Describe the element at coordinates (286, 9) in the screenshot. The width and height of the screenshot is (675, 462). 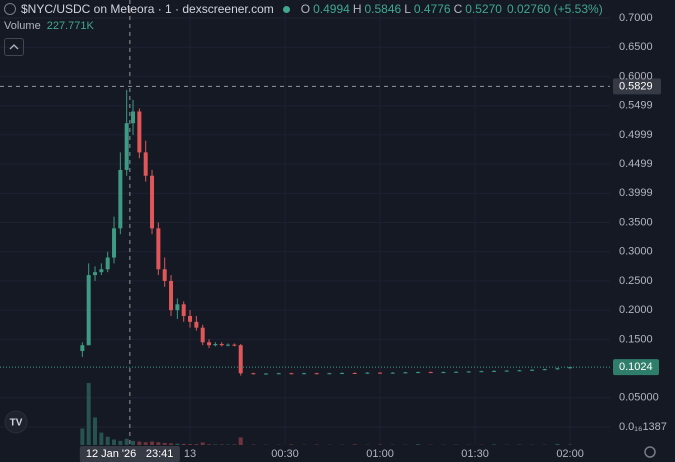
I see `status-dot` at that location.